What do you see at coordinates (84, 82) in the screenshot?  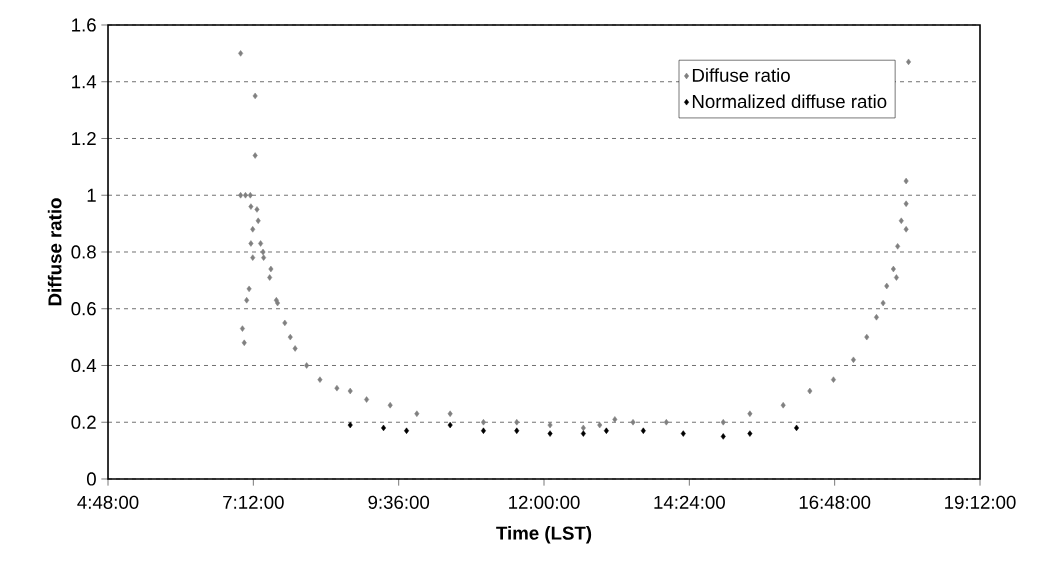 I see `y-tick-label: 1.4` at bounding box center [84, 82].